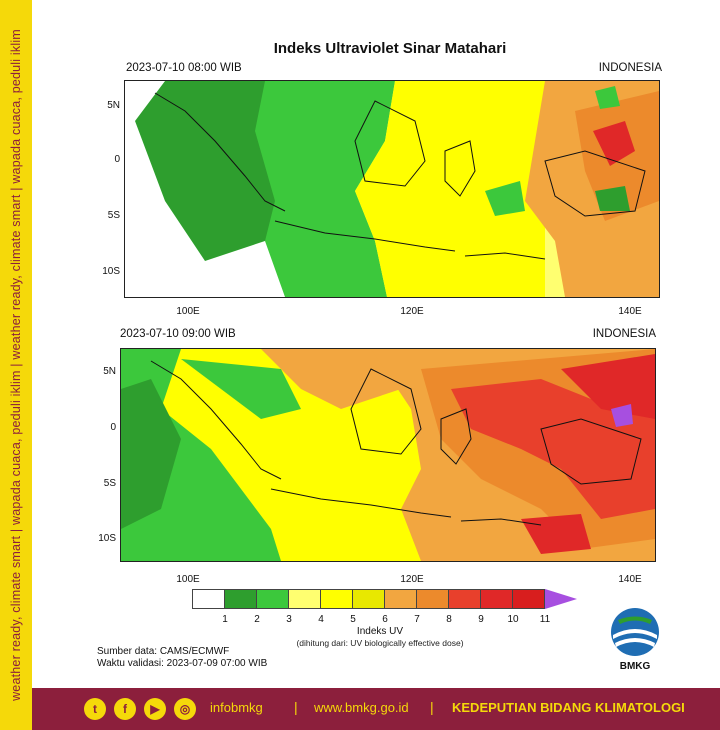 Image resolution: width=720 pixels, height=730 pixels. Describe the element at coordinates (635, 632) in the screenshot. I see `bmkg-logo-icon` at that location.